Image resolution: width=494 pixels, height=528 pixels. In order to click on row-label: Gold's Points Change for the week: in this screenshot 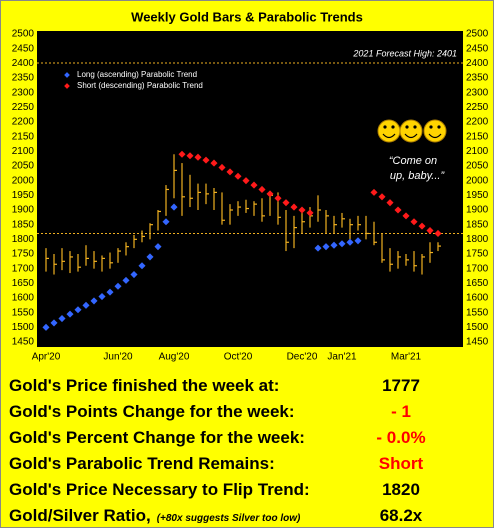, I will do `click(152, 411)`.